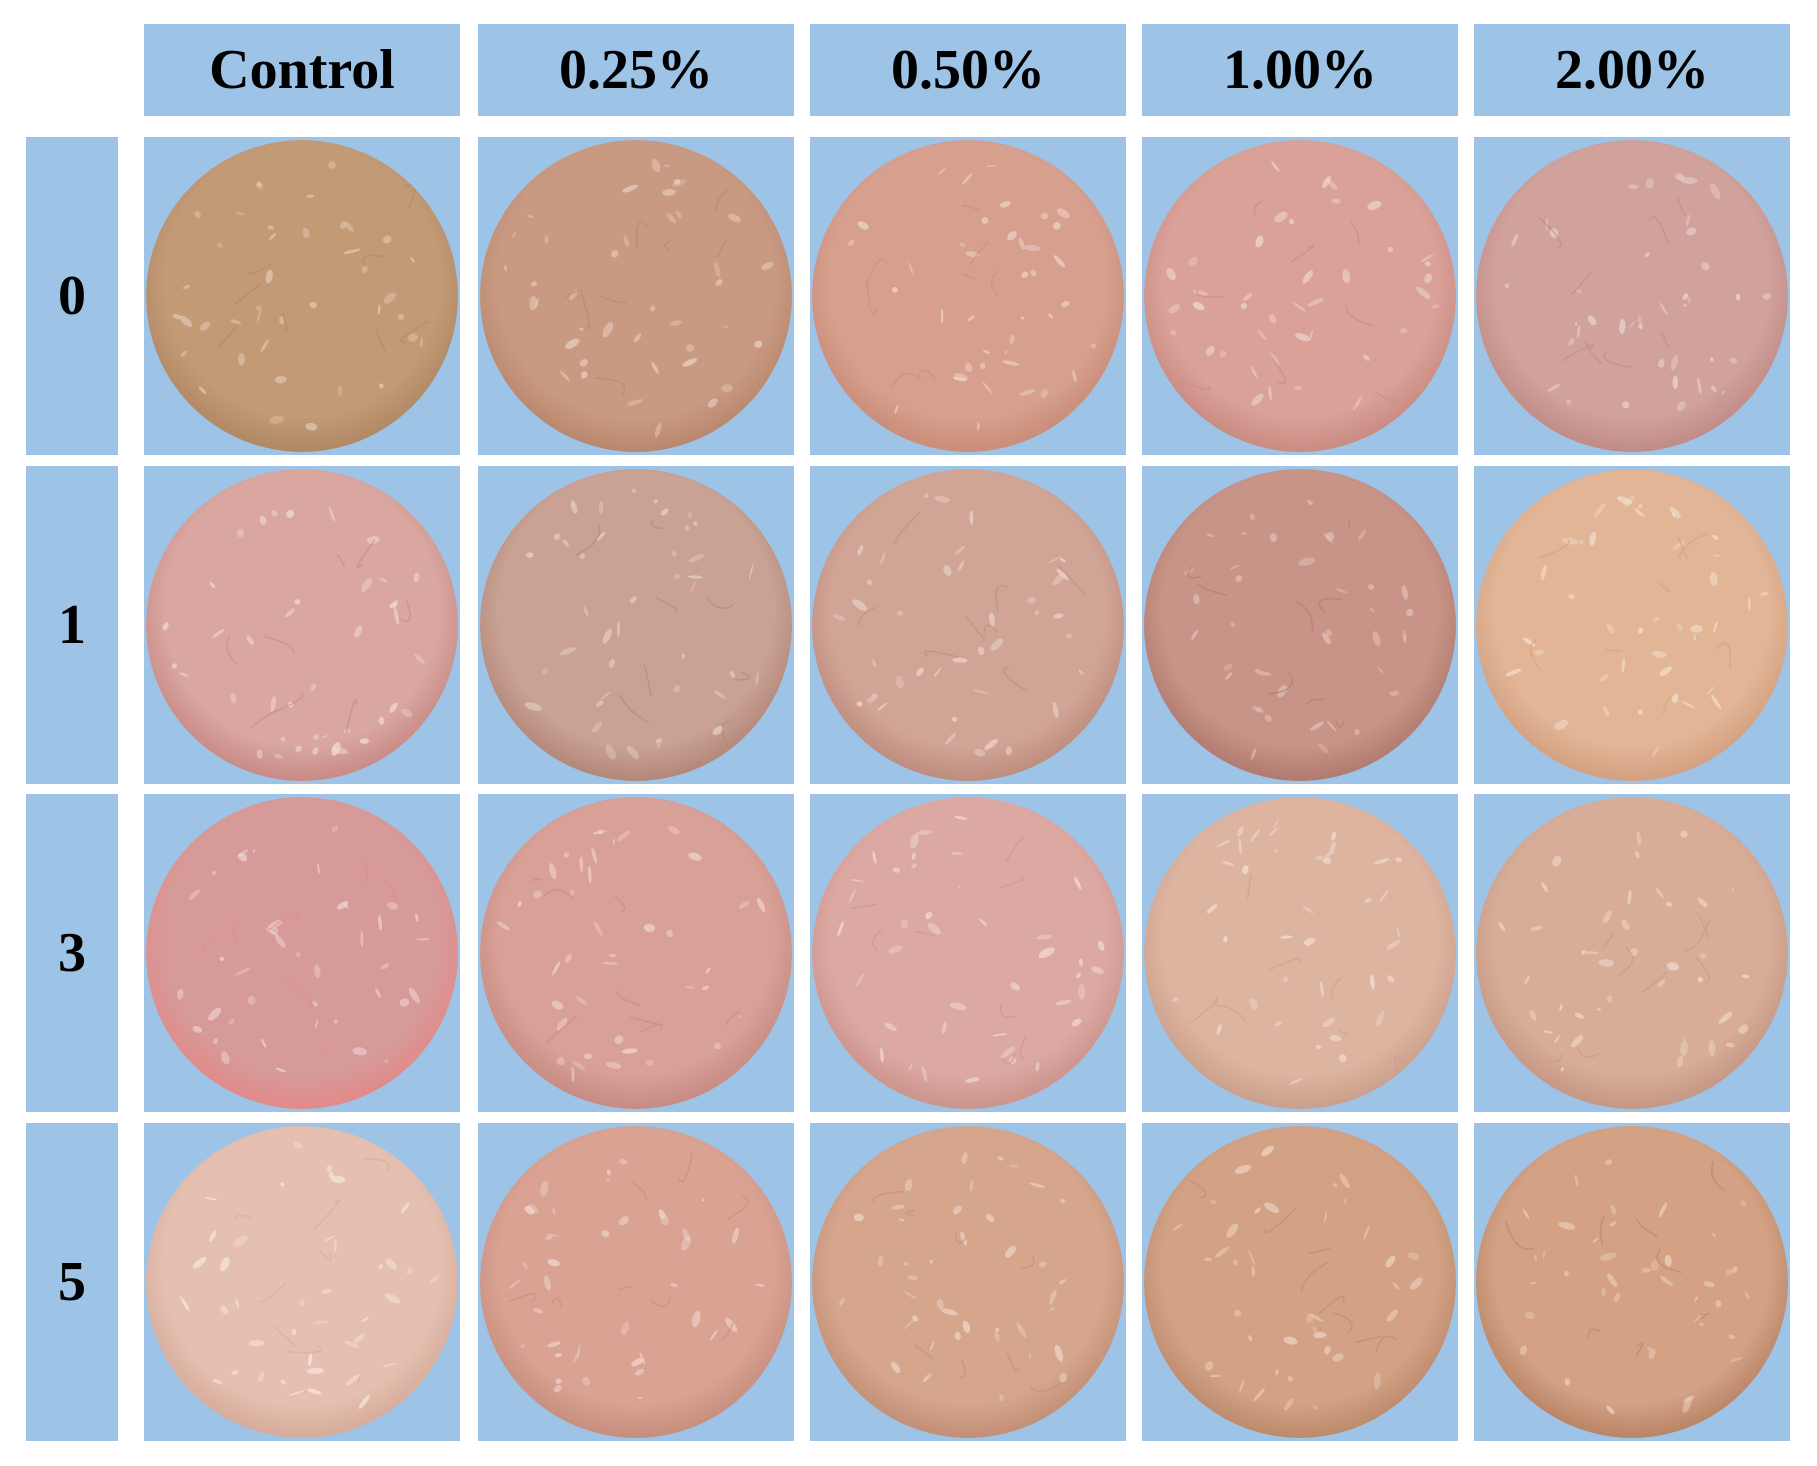  I want to click on column-header: 2.00%, so click(1632, 70).